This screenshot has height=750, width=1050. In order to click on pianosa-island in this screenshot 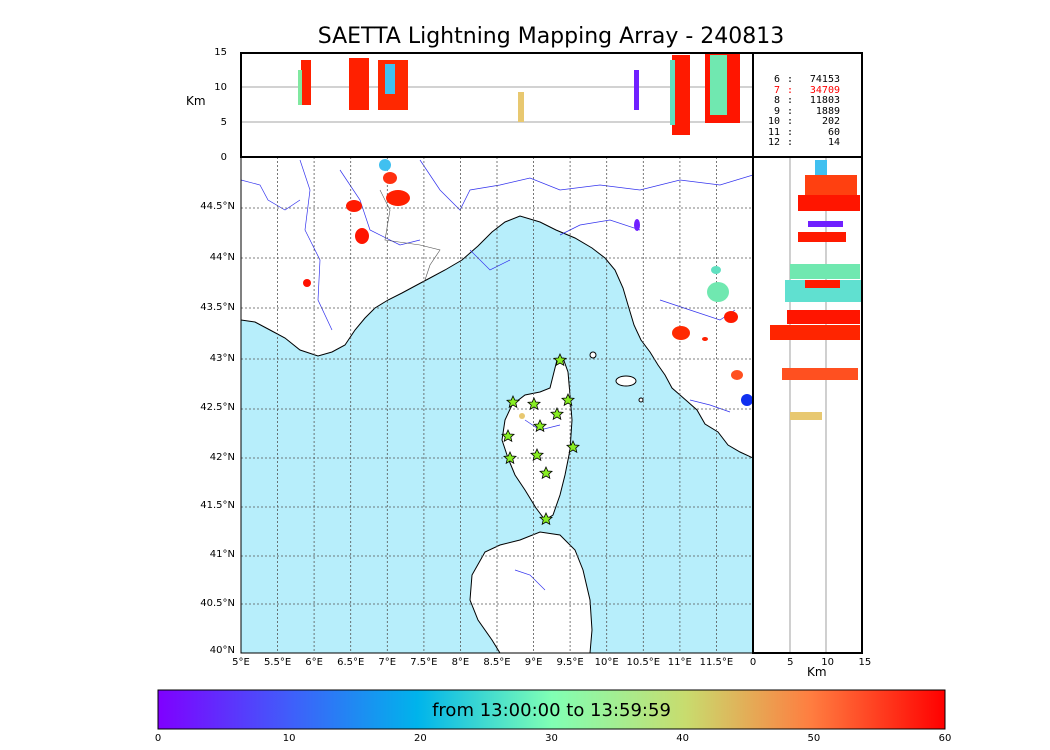, I will do `click(641, 400)`.